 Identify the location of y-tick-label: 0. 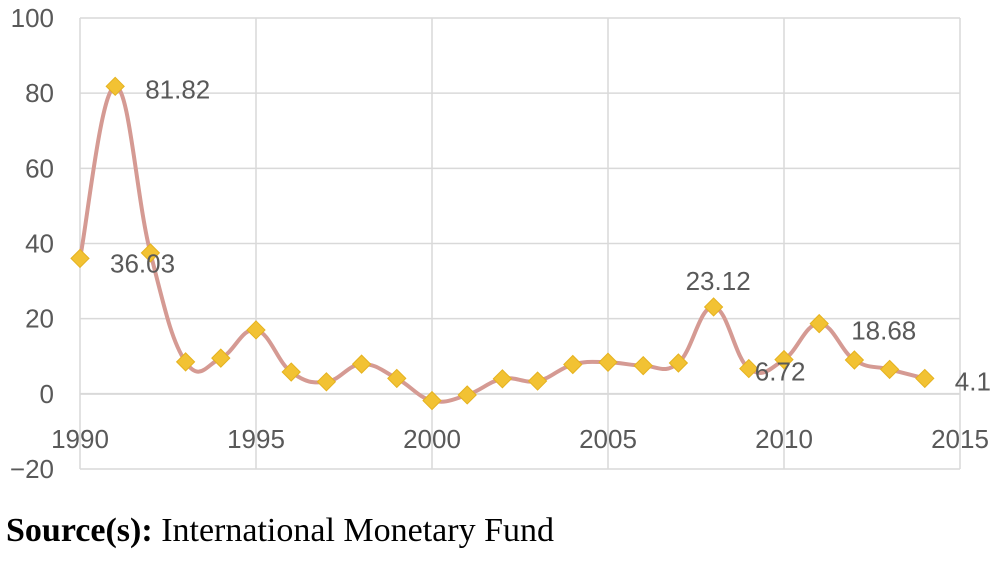
(47, 394).